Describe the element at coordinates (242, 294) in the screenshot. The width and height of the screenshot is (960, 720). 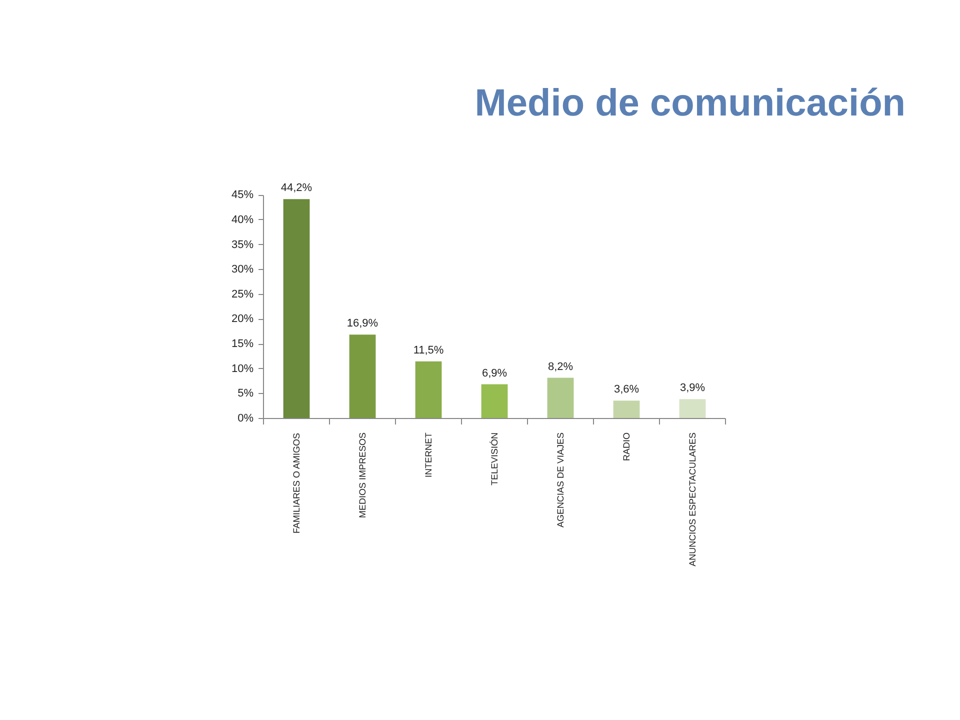
I see `y-tick-label: 25%` at that location.